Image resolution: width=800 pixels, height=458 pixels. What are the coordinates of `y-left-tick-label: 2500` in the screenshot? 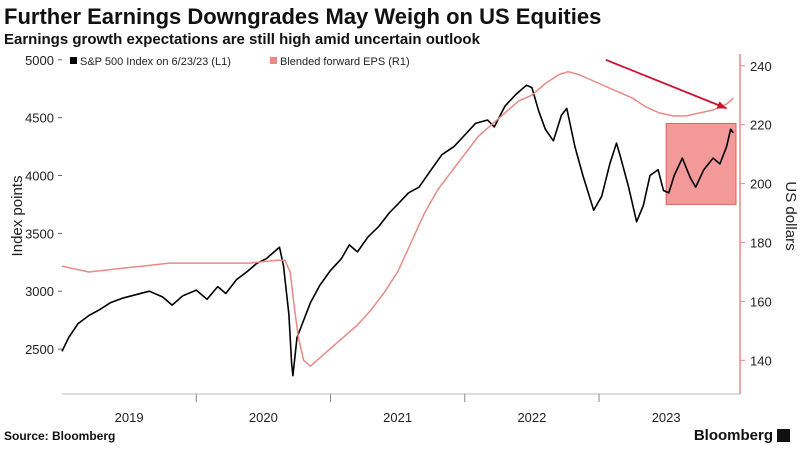 It's located at (39, 349).